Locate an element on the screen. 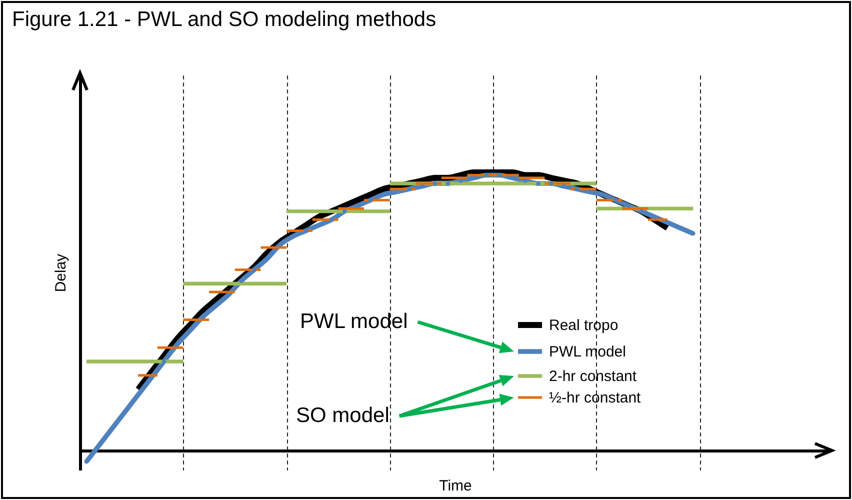 The height and width of the screenshot is (500, 852). legend-label: Real tropo is located at coordinates (583, 325).